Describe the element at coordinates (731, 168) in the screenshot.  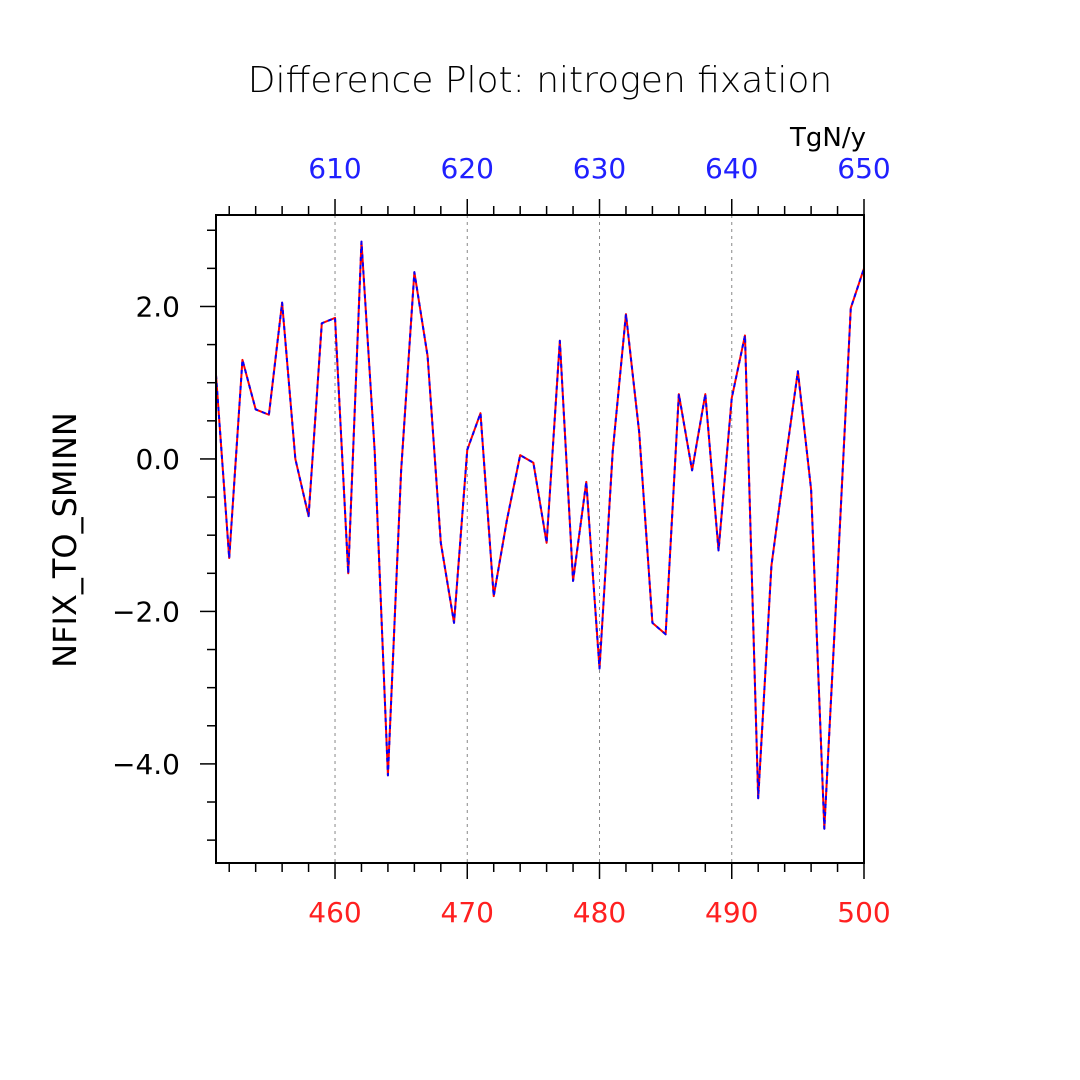
I see `x-top-tick-label-640: 640` at that location.